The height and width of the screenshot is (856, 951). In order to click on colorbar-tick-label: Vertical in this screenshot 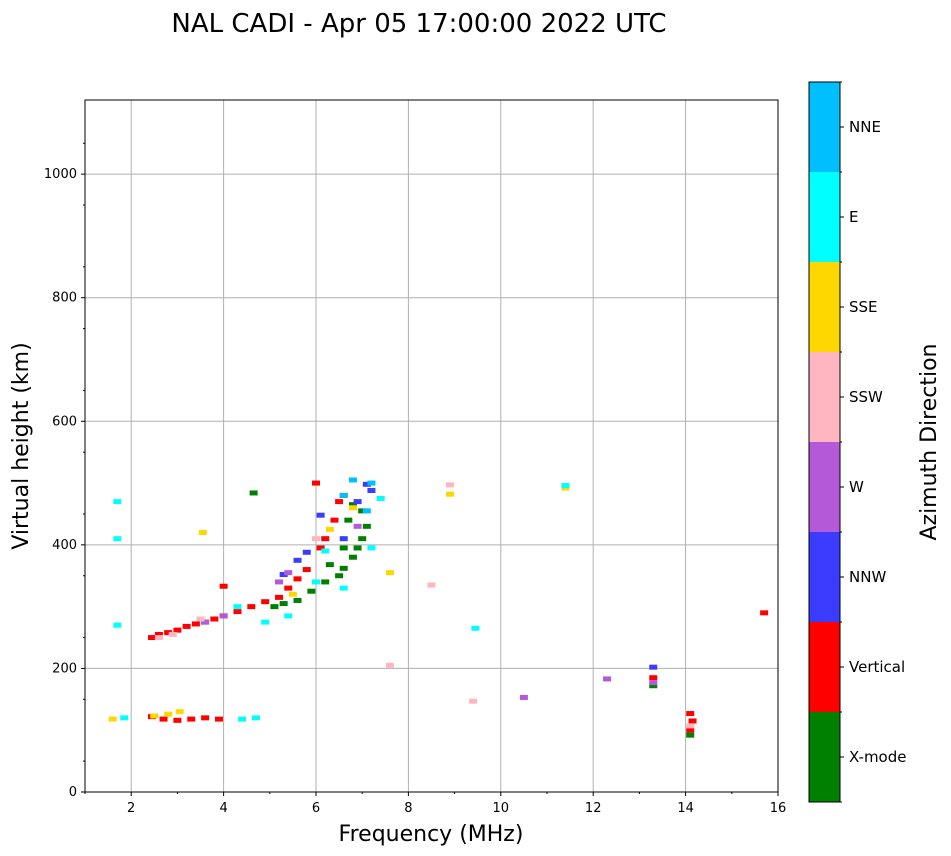, I will do `click(877, 667)`.